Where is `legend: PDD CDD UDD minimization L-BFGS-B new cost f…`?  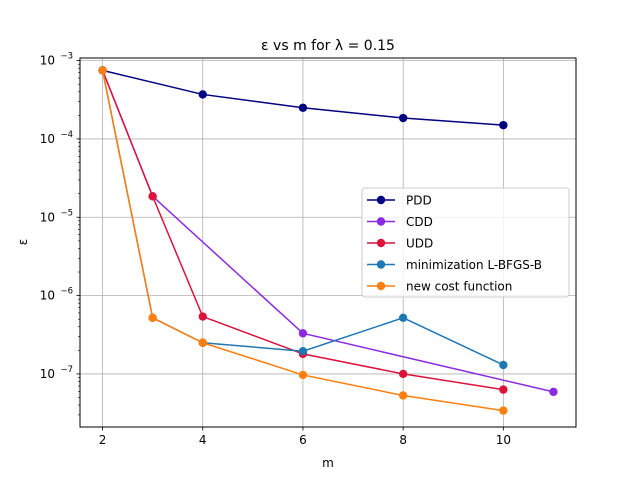
legend: PDD CDD UDD minimization L-BFGS-B new cost f… is located at coordinates (465, 242).